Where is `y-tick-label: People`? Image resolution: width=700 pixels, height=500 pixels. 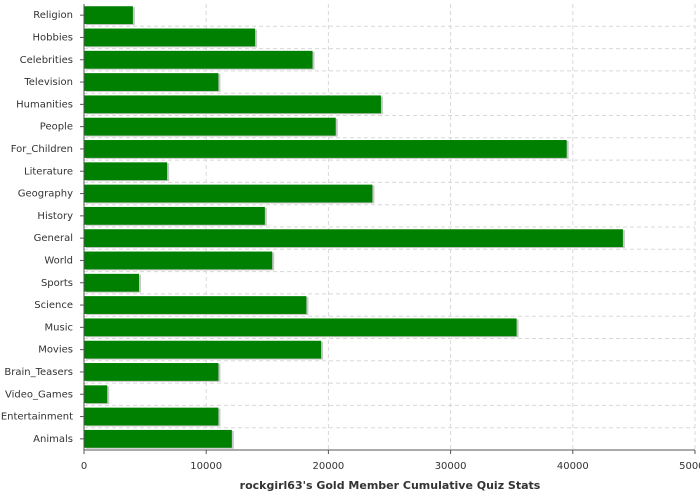
y-tick-label: People is located at coordinates (56, 127).